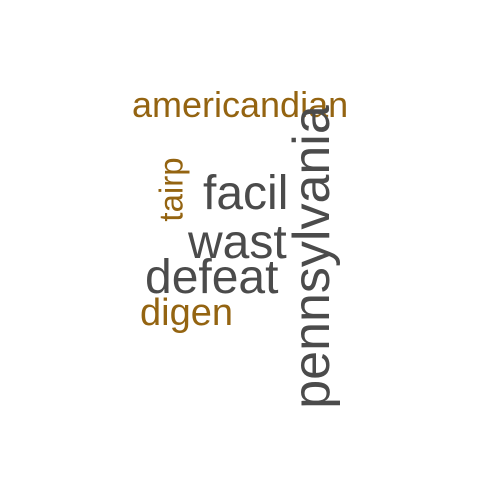 The height and width of the screenshot is (480, 480). What do you see at coordinates (246, 193) in the screenshot?
I see `word-facil: facil` at bounding box center [246, 193].